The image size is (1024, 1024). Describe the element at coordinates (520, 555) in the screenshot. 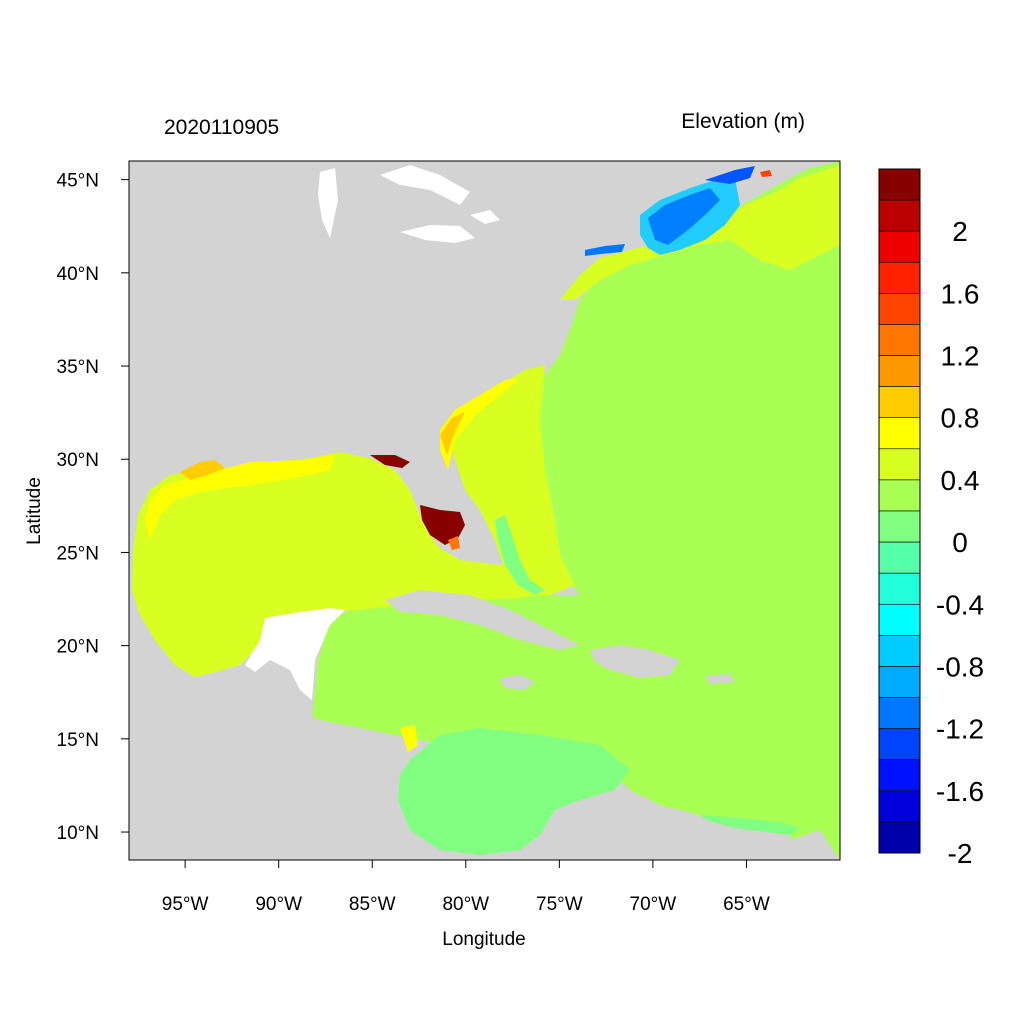

I see `bahamas-banks` at that location.